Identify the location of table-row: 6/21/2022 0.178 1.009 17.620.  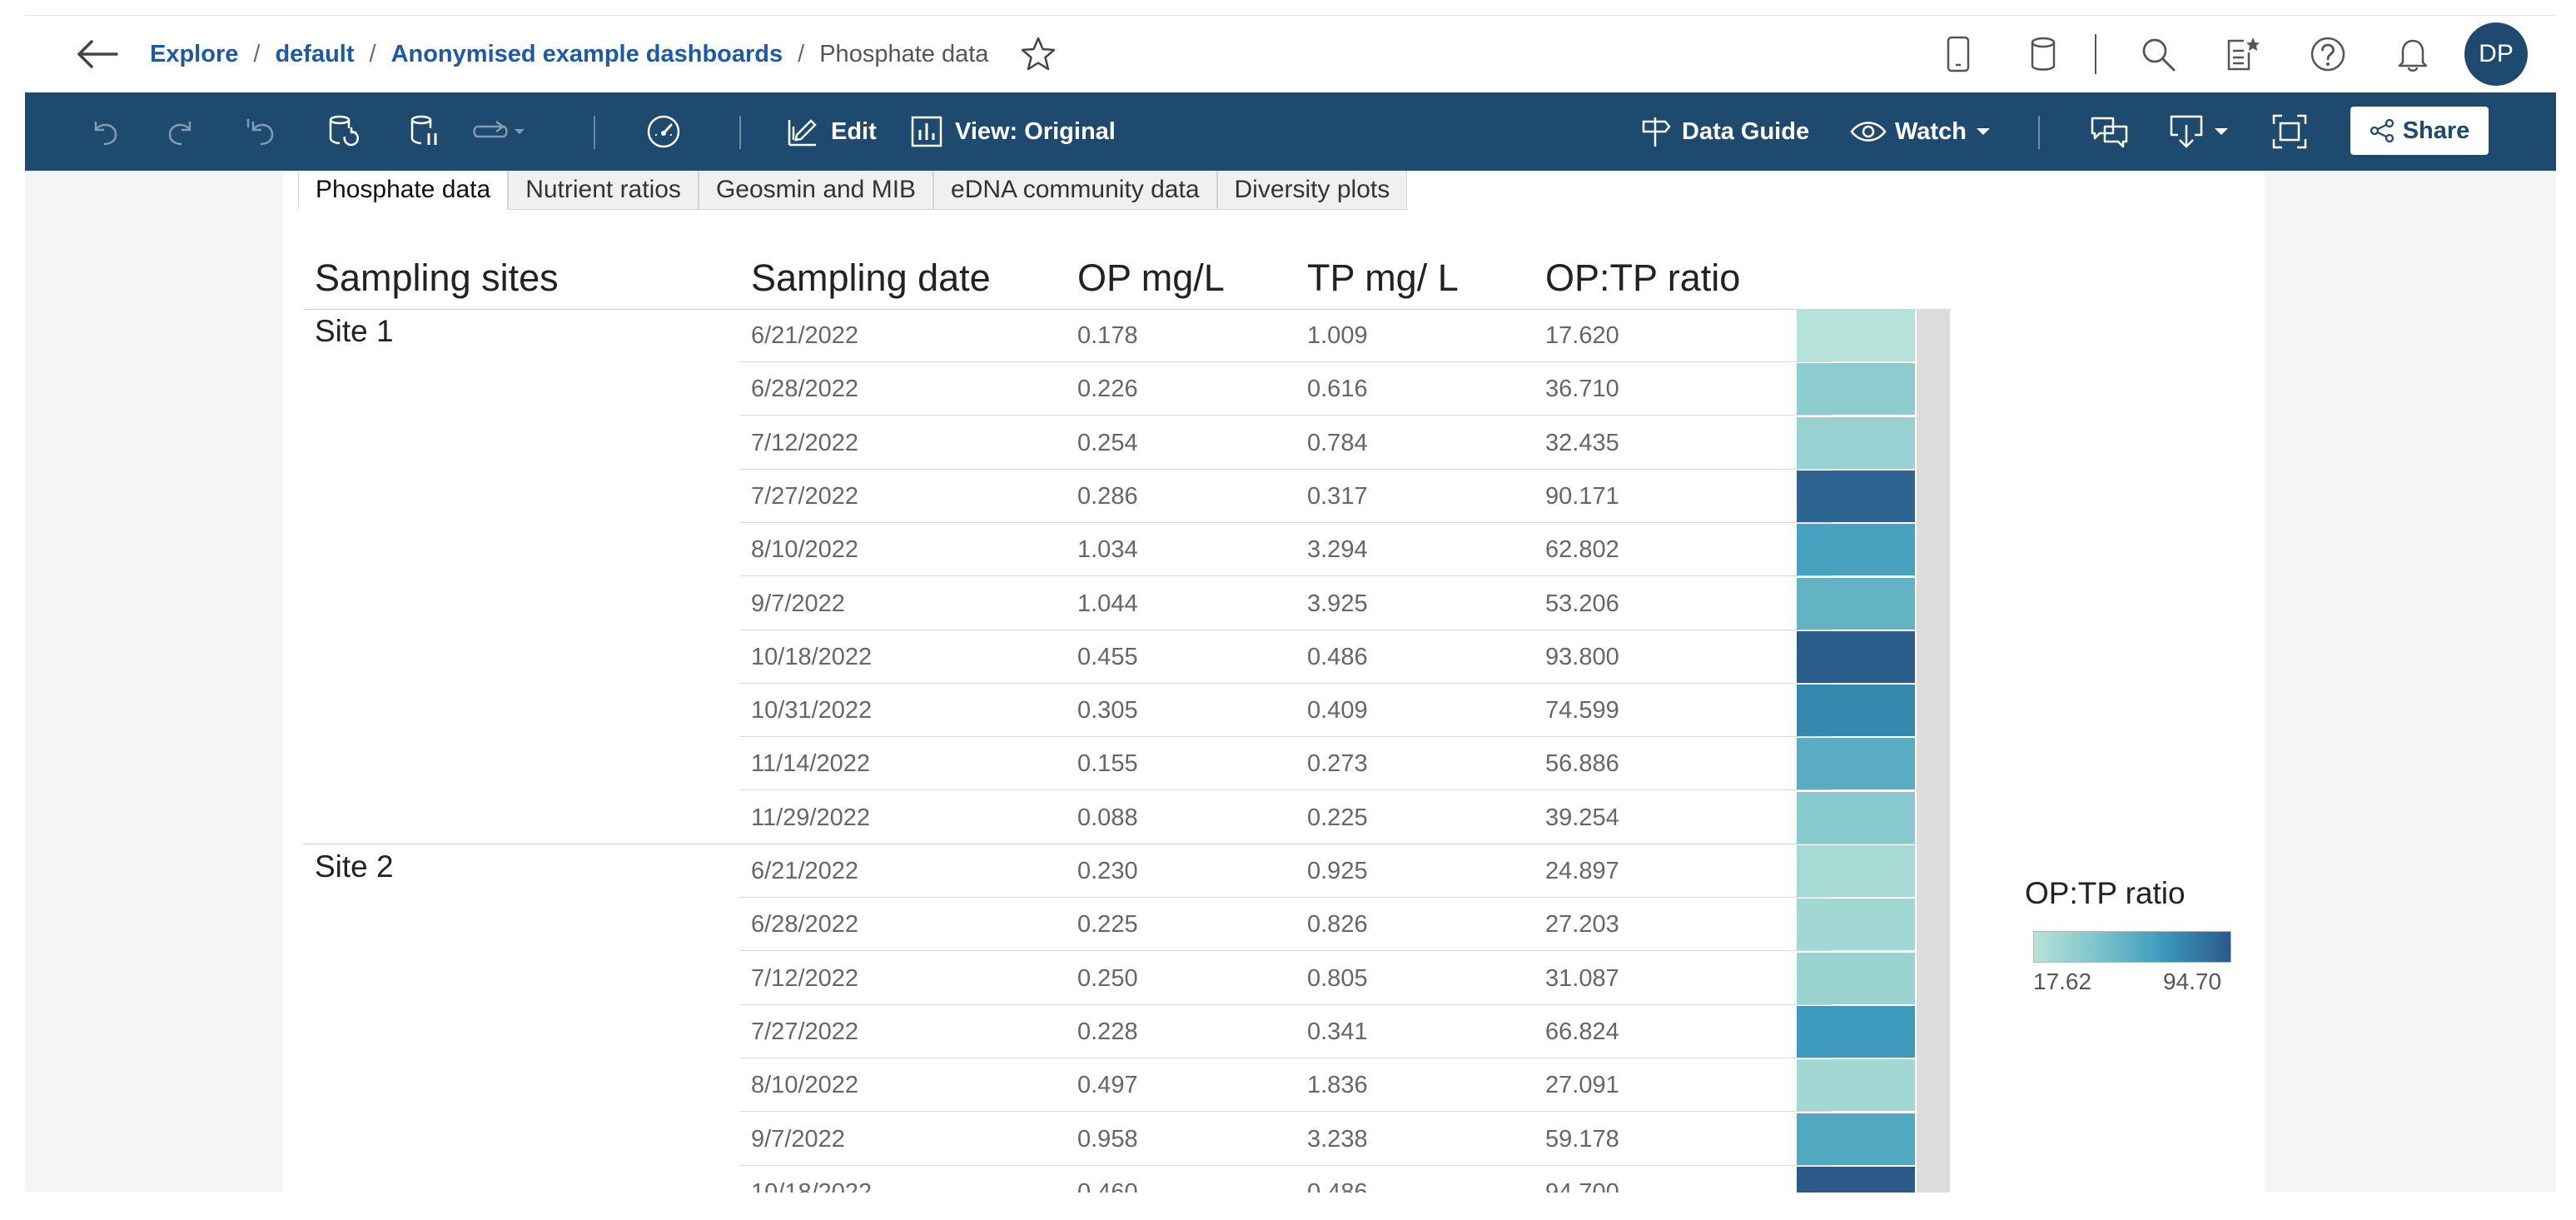
(1274, 335).